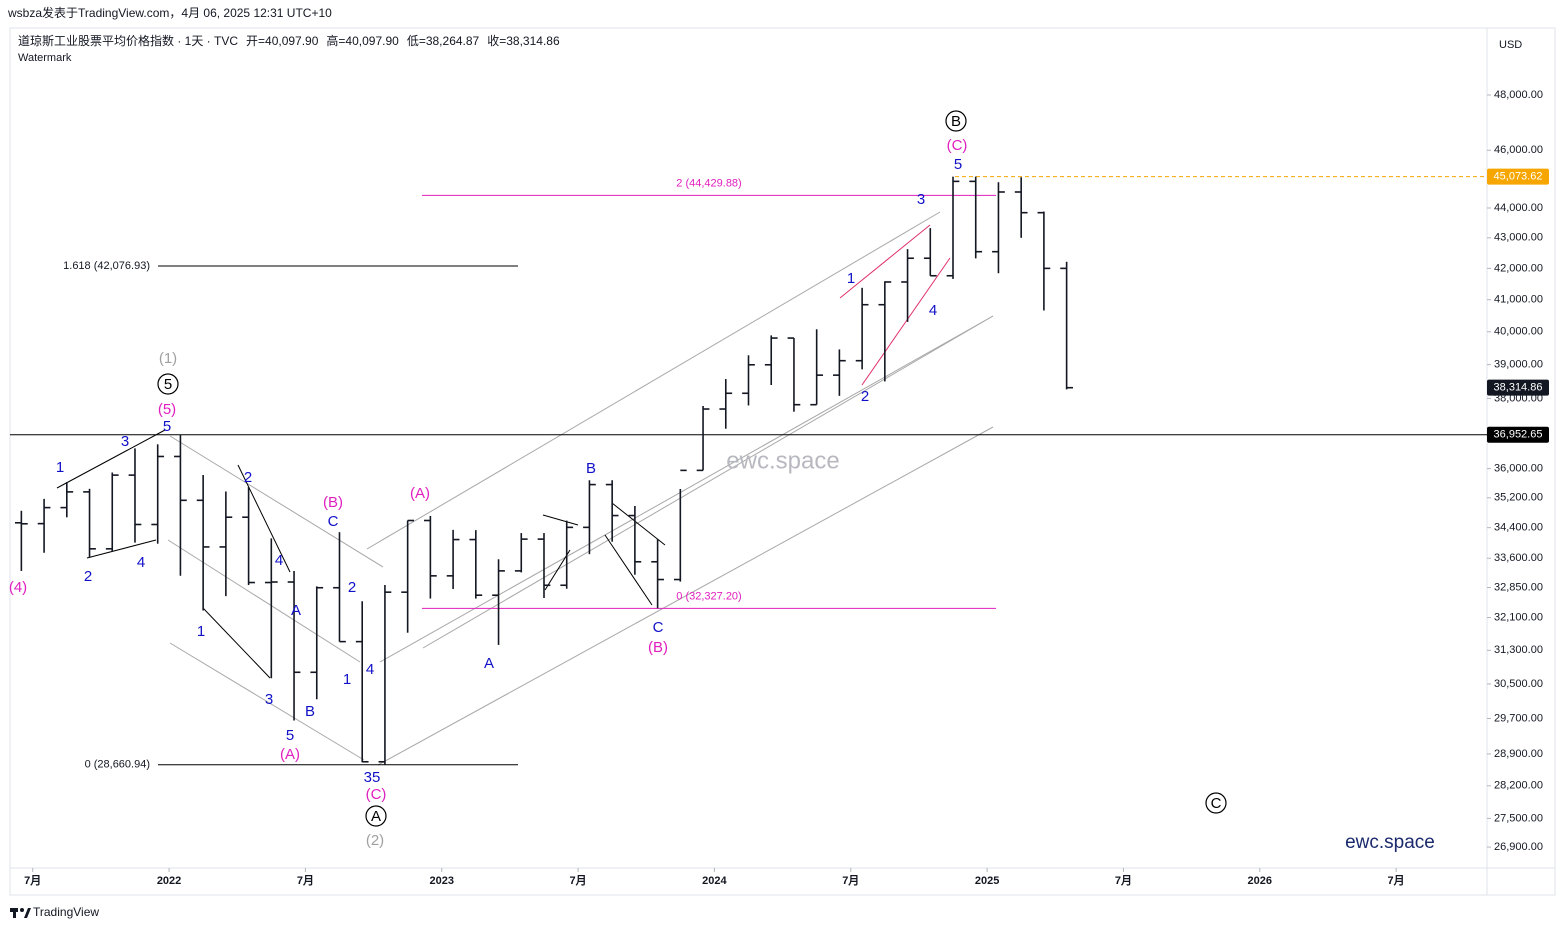 The height and width of the screenshot is (931, 1565). I want to click on wave-label: A, so click(376, 816).